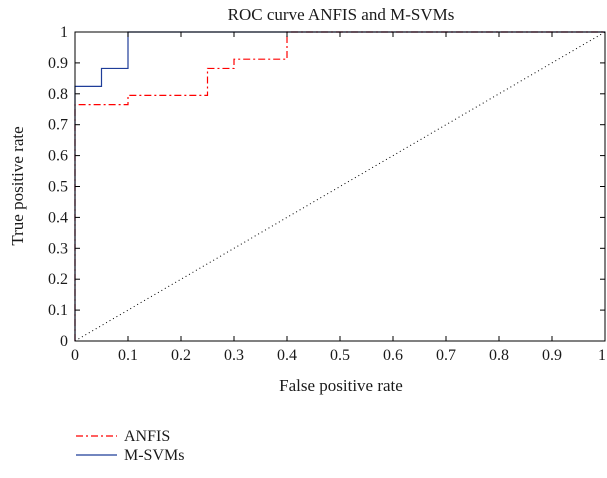  I want to click on y-tick-label: 0.5, so click(58, 187).